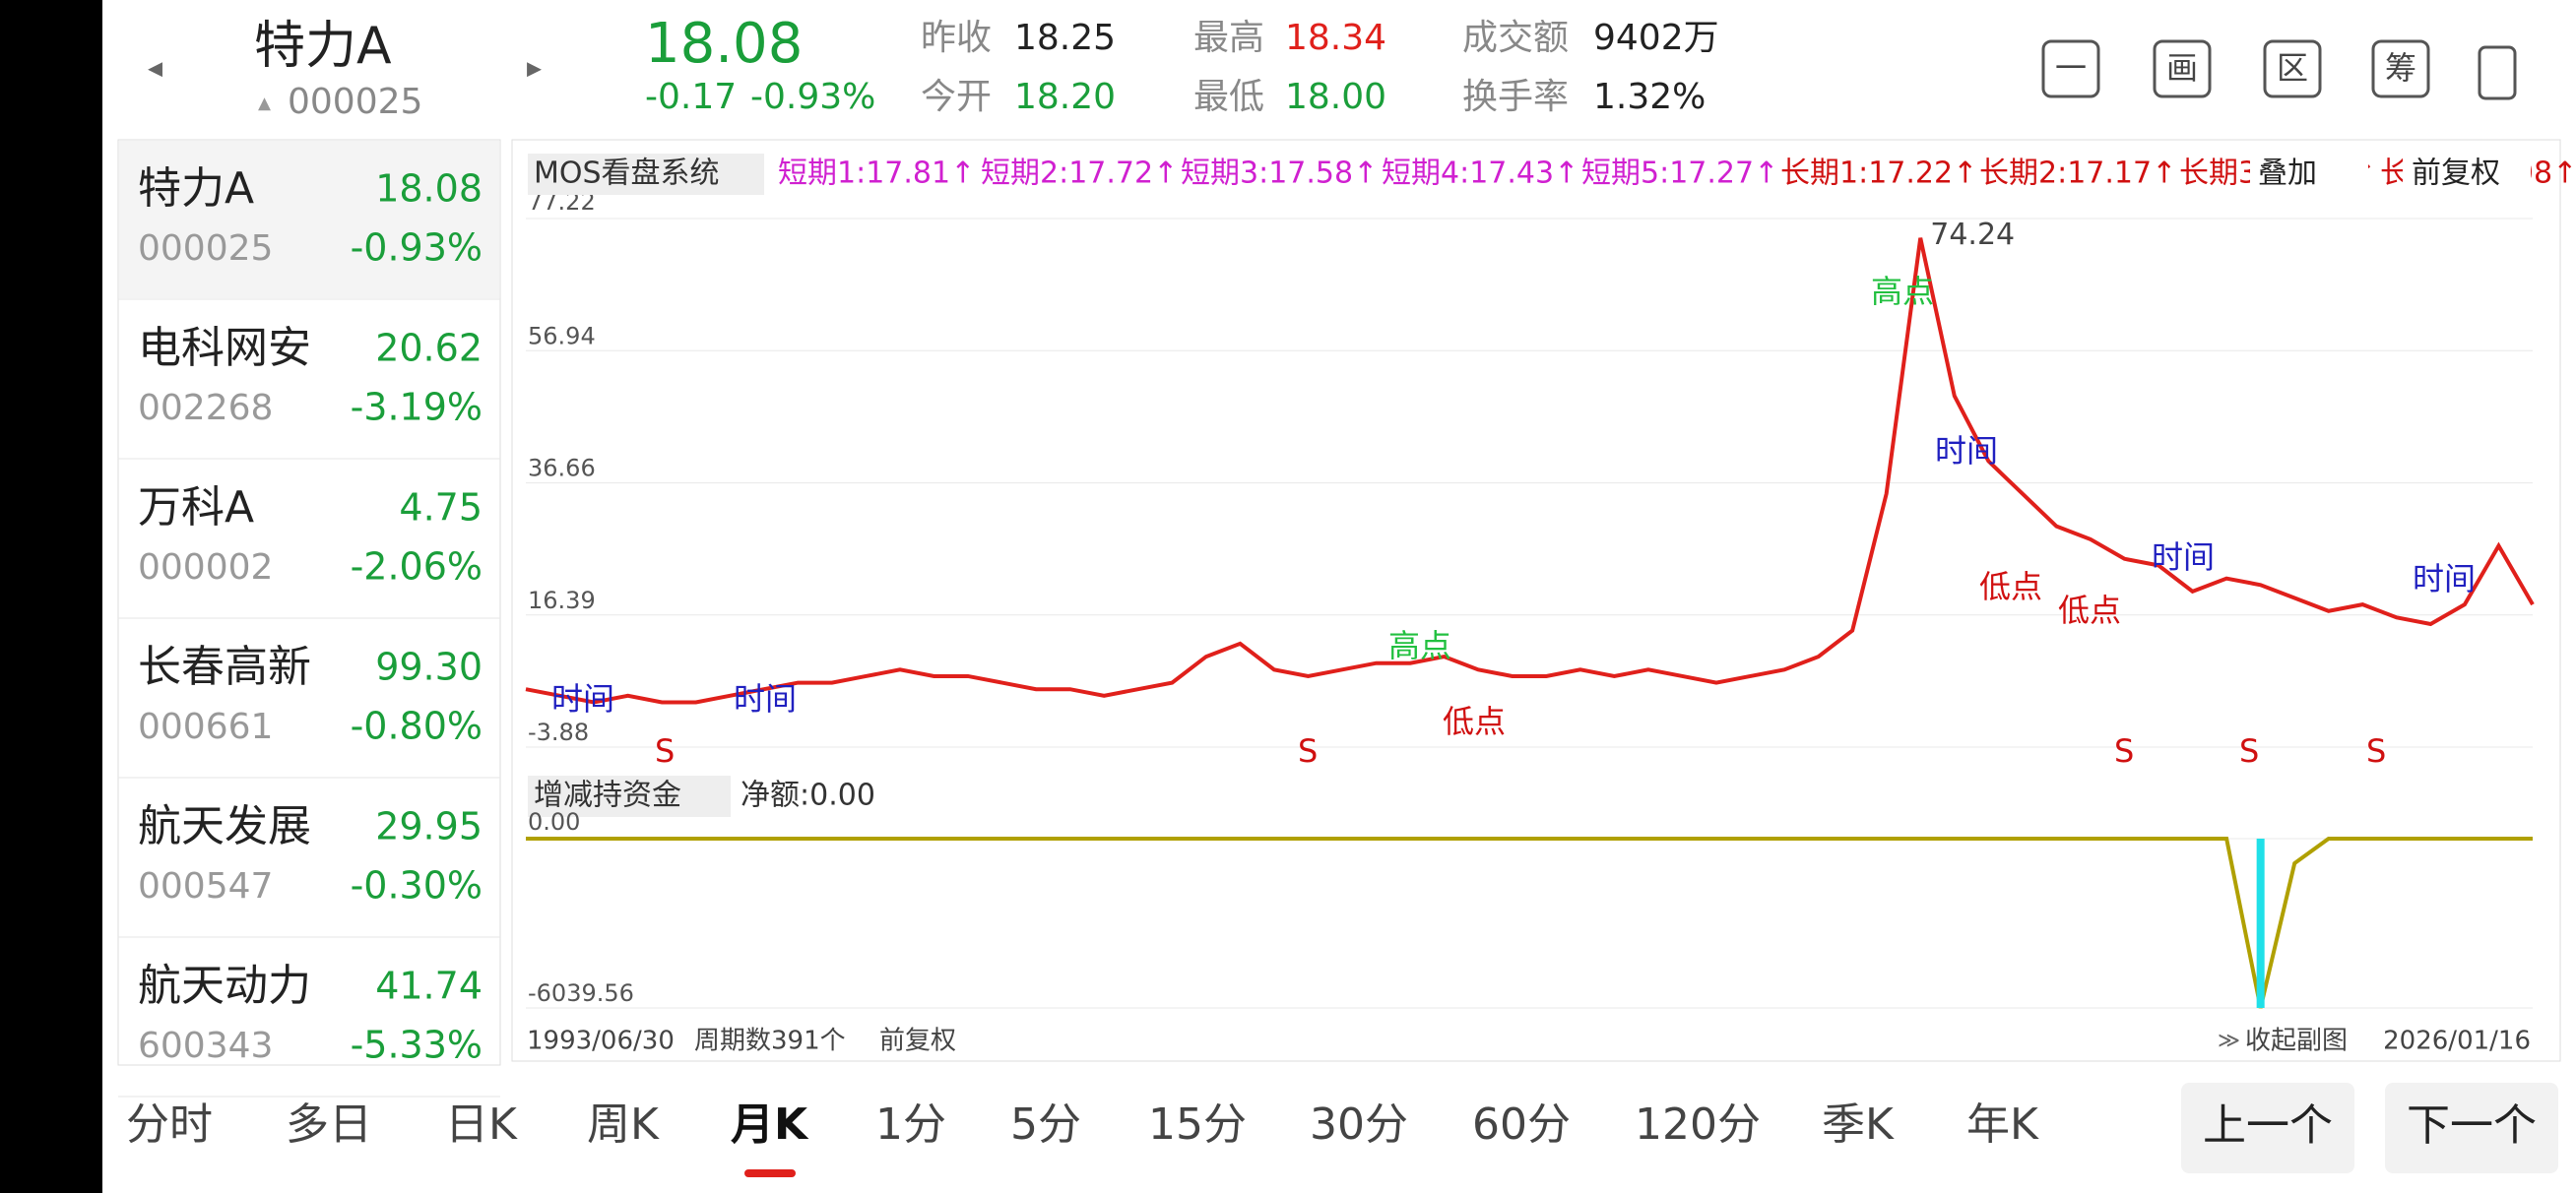  I want to click on net-amount: 净额:0.00, so click(808, 796).